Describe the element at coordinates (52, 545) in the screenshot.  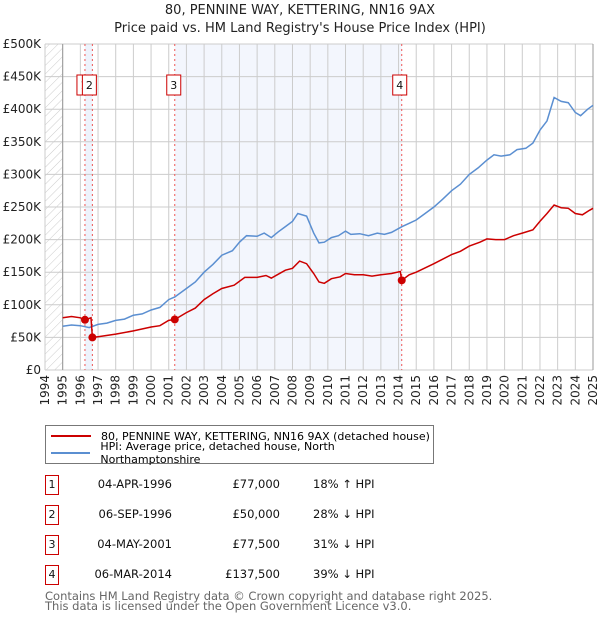
I see `sale-number: 3` at that location.